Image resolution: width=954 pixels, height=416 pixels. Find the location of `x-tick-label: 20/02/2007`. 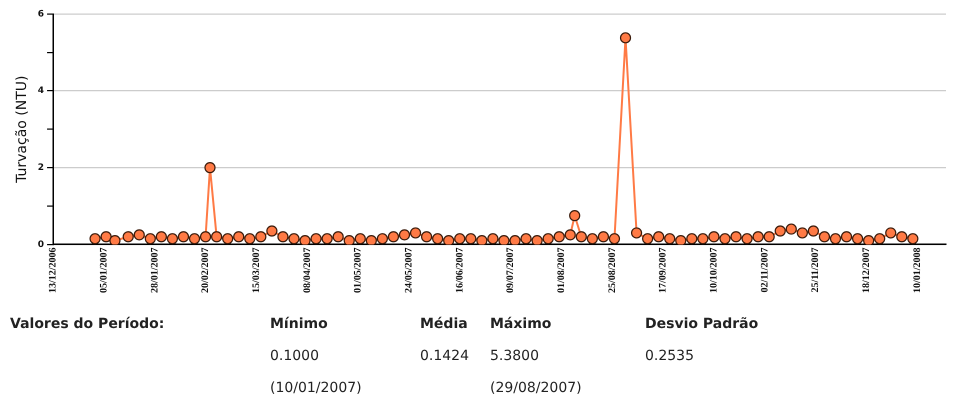

x-tick-label: 20/02/2007 is located at coordinates (206, 270).